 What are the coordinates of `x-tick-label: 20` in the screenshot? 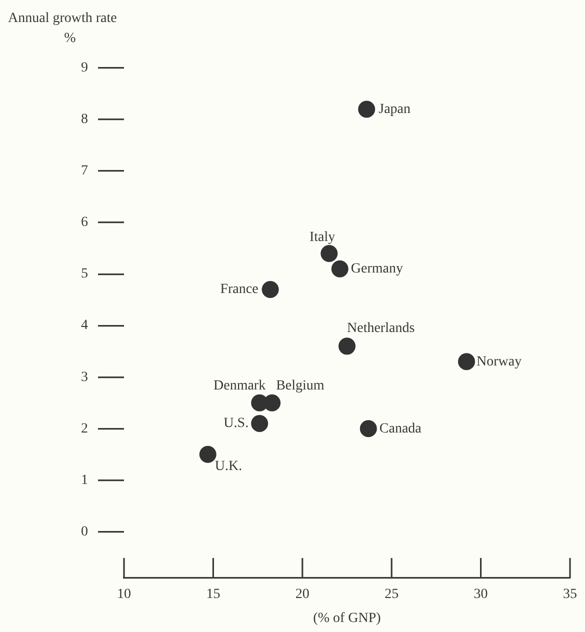 It's located at (302, 594).